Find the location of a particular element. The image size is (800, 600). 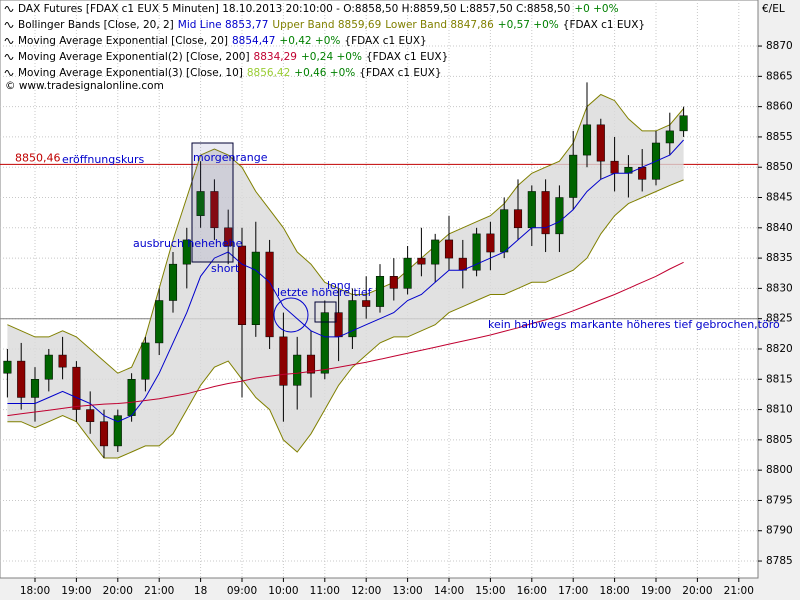

legend-text: Moving Average Exponential [Close, 20] is located at coordinates (123, 41).